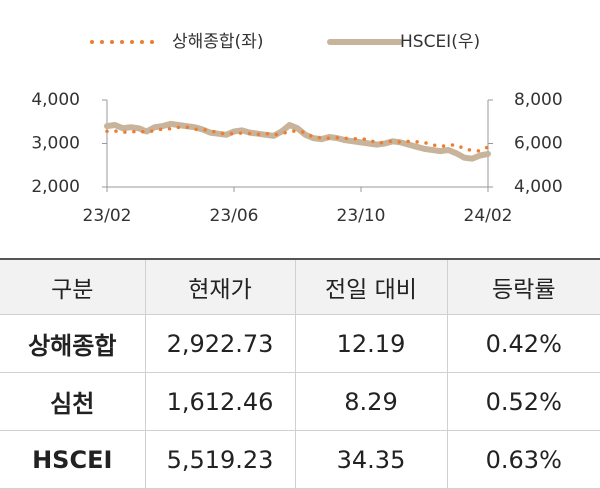 The width and height of the screenshot is (600, 489). Describe the element at coordinates (523, 343) in the screenshot. I see `table-cell: 0.42%` at that location.